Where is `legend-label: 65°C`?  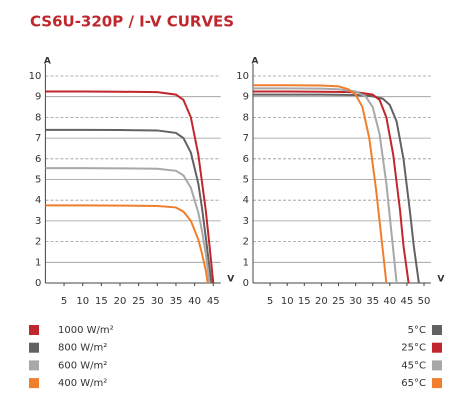 legend-label: 65°C is located at coordinates (413, 383).